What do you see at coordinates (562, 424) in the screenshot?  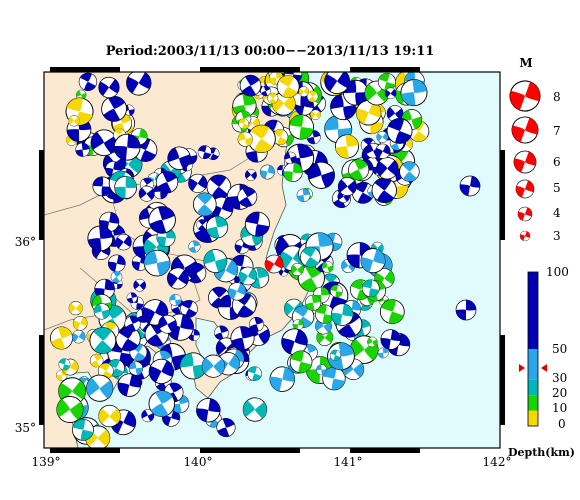 I see `depth-tick-0: 0` at bounding box center [562, 424].